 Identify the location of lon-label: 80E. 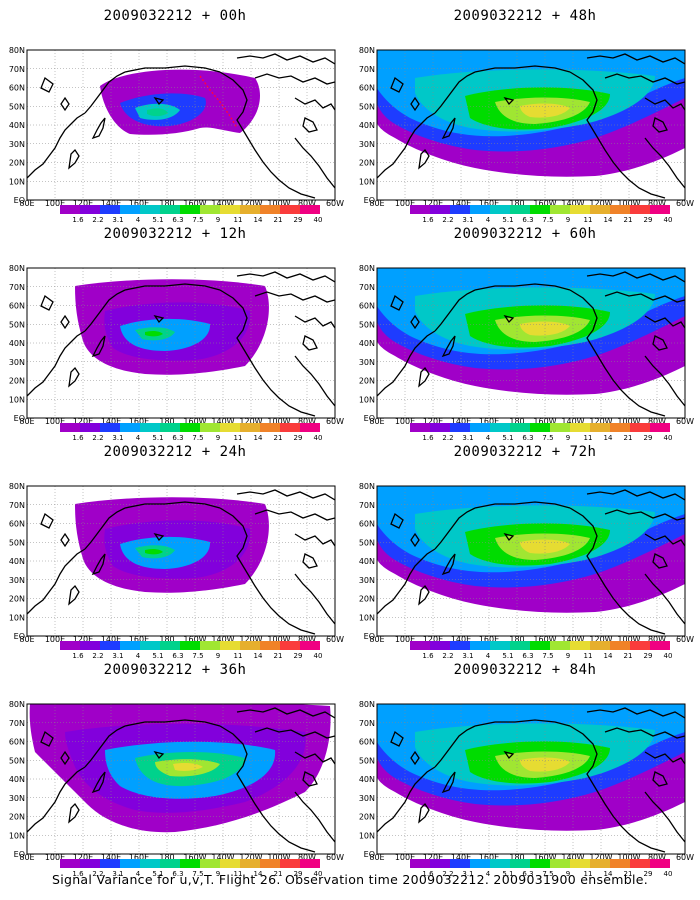
(26, 856).